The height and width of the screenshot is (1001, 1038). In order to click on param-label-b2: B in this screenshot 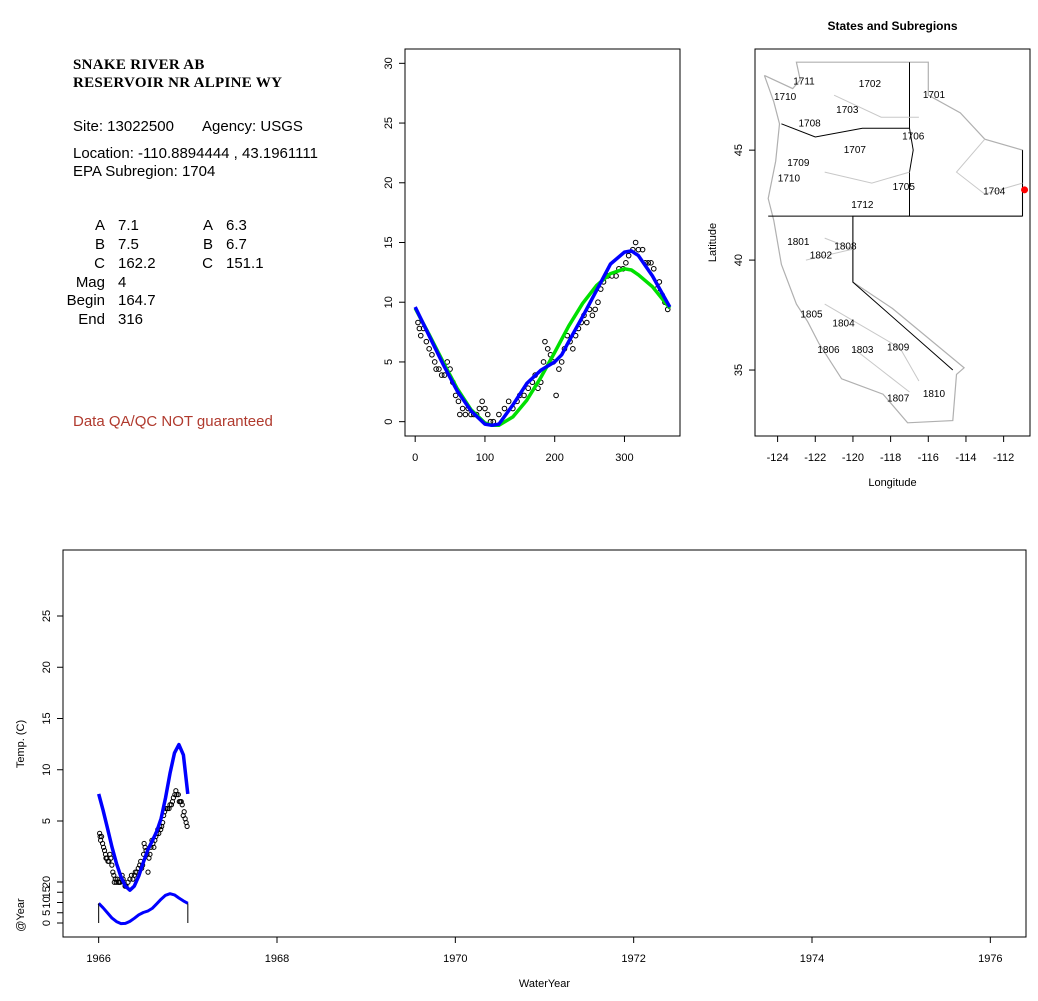, I will do `click(207, 244)`.